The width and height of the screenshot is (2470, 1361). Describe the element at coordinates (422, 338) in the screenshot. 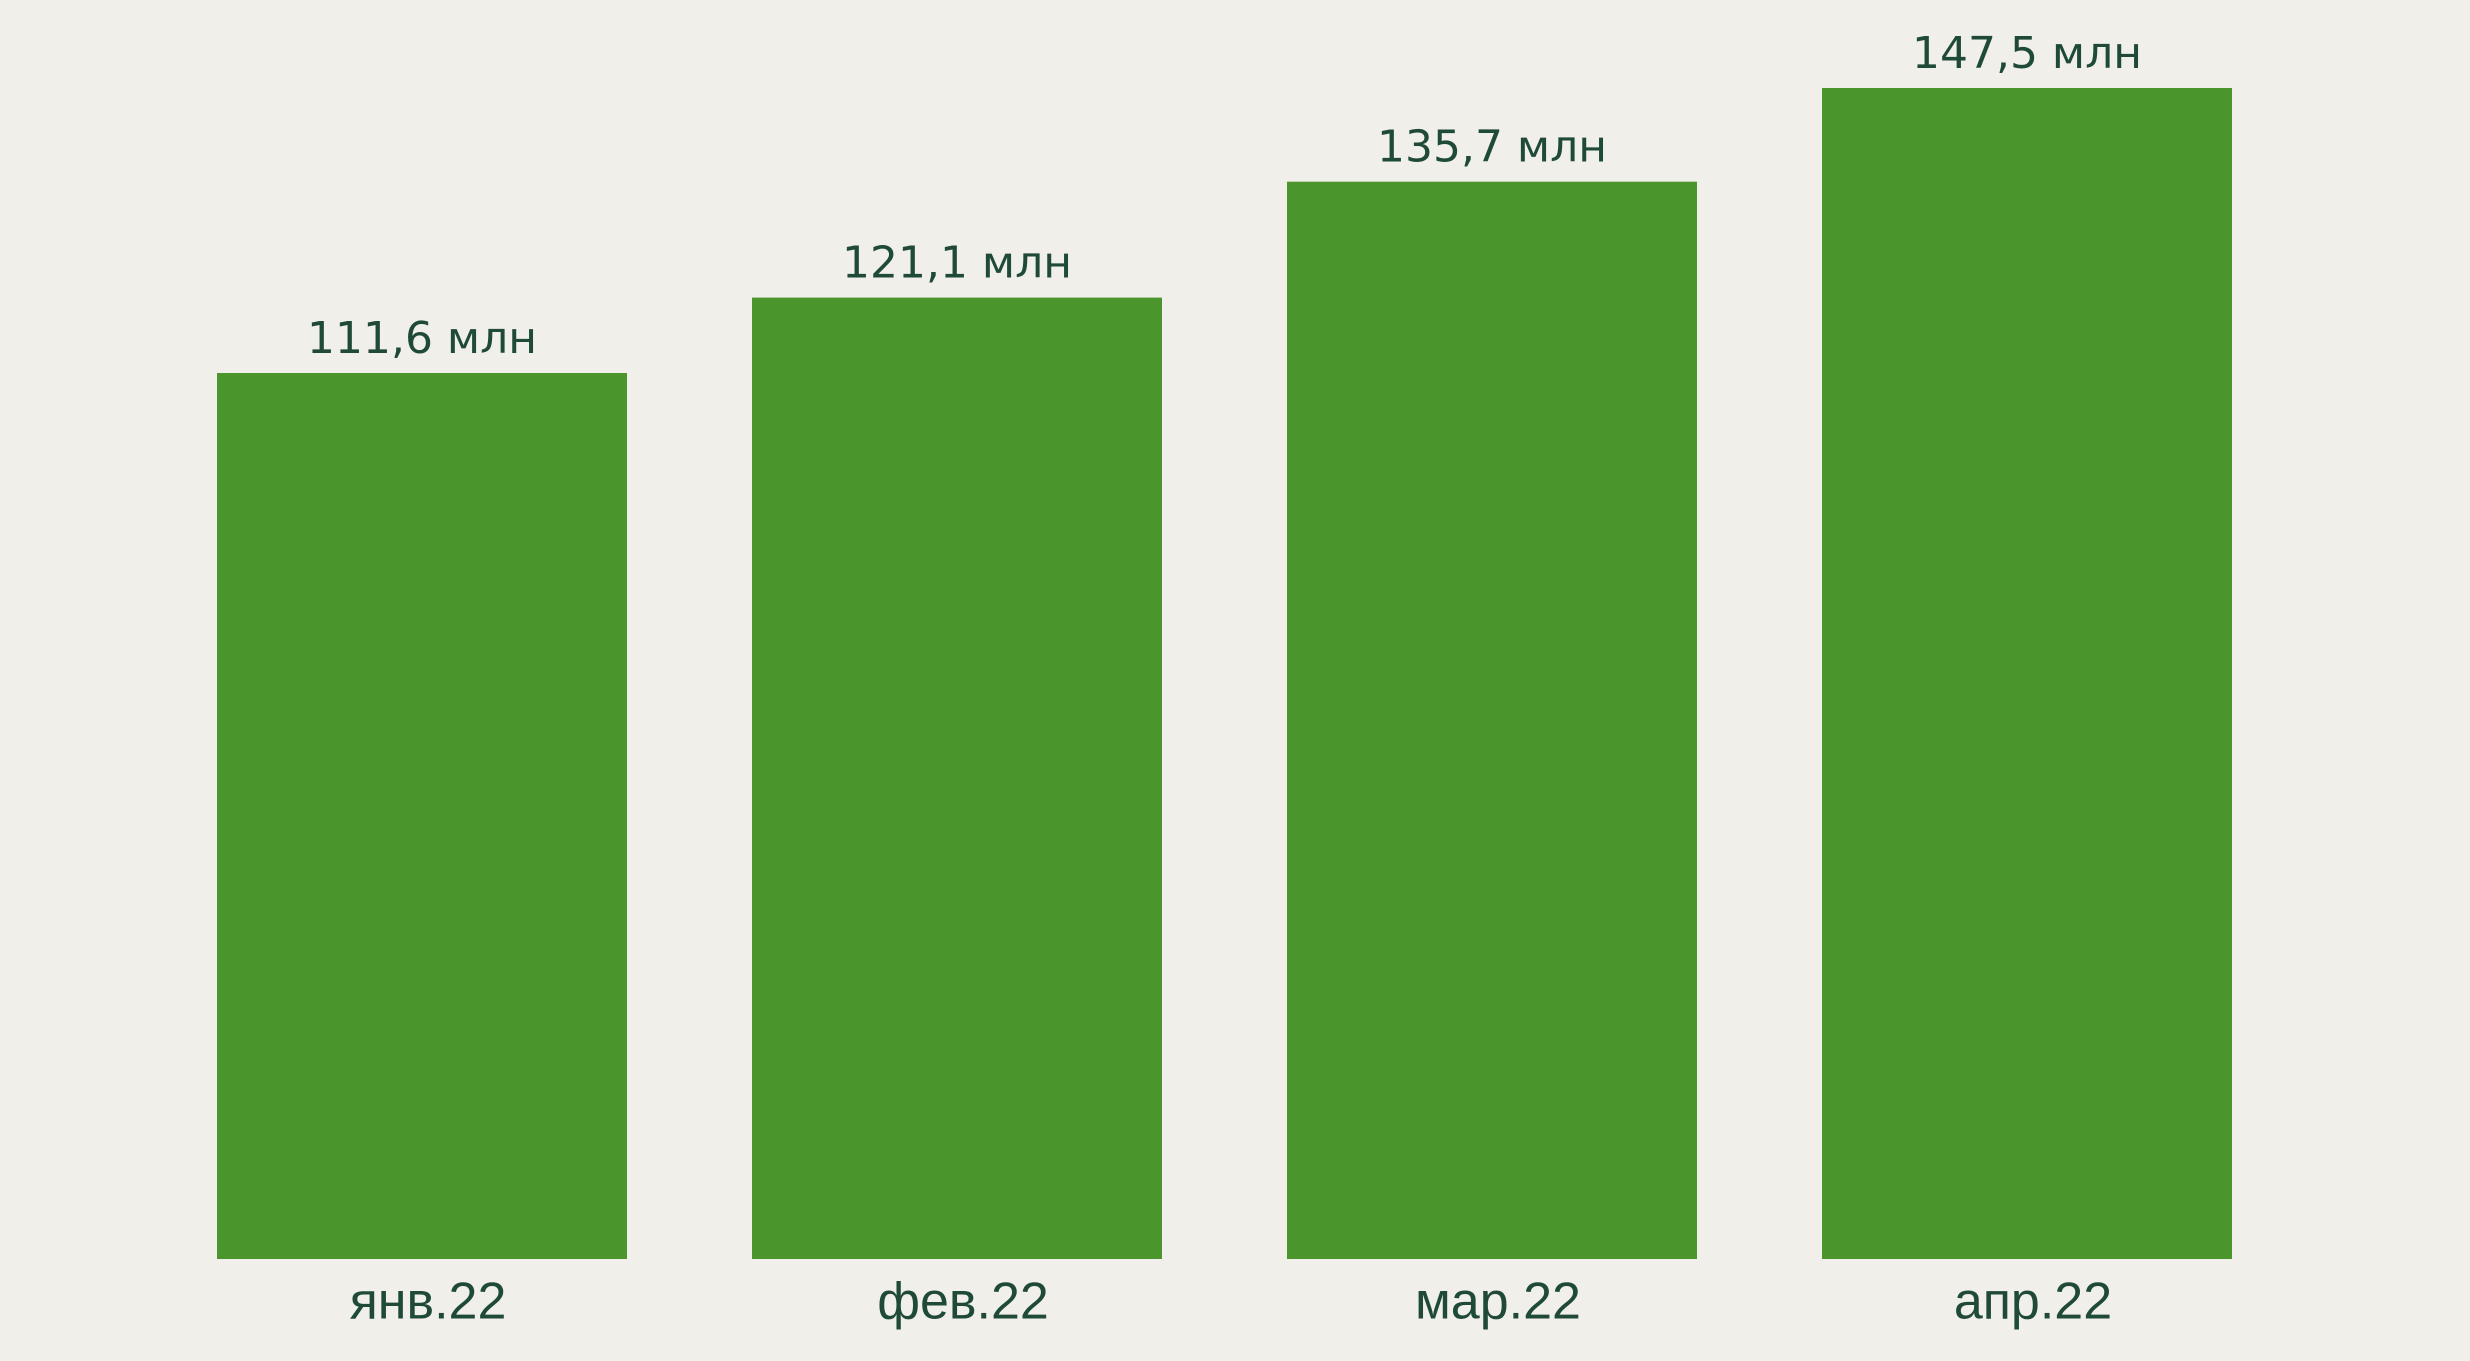

I see `value-label: 111,6 млн` at that location.